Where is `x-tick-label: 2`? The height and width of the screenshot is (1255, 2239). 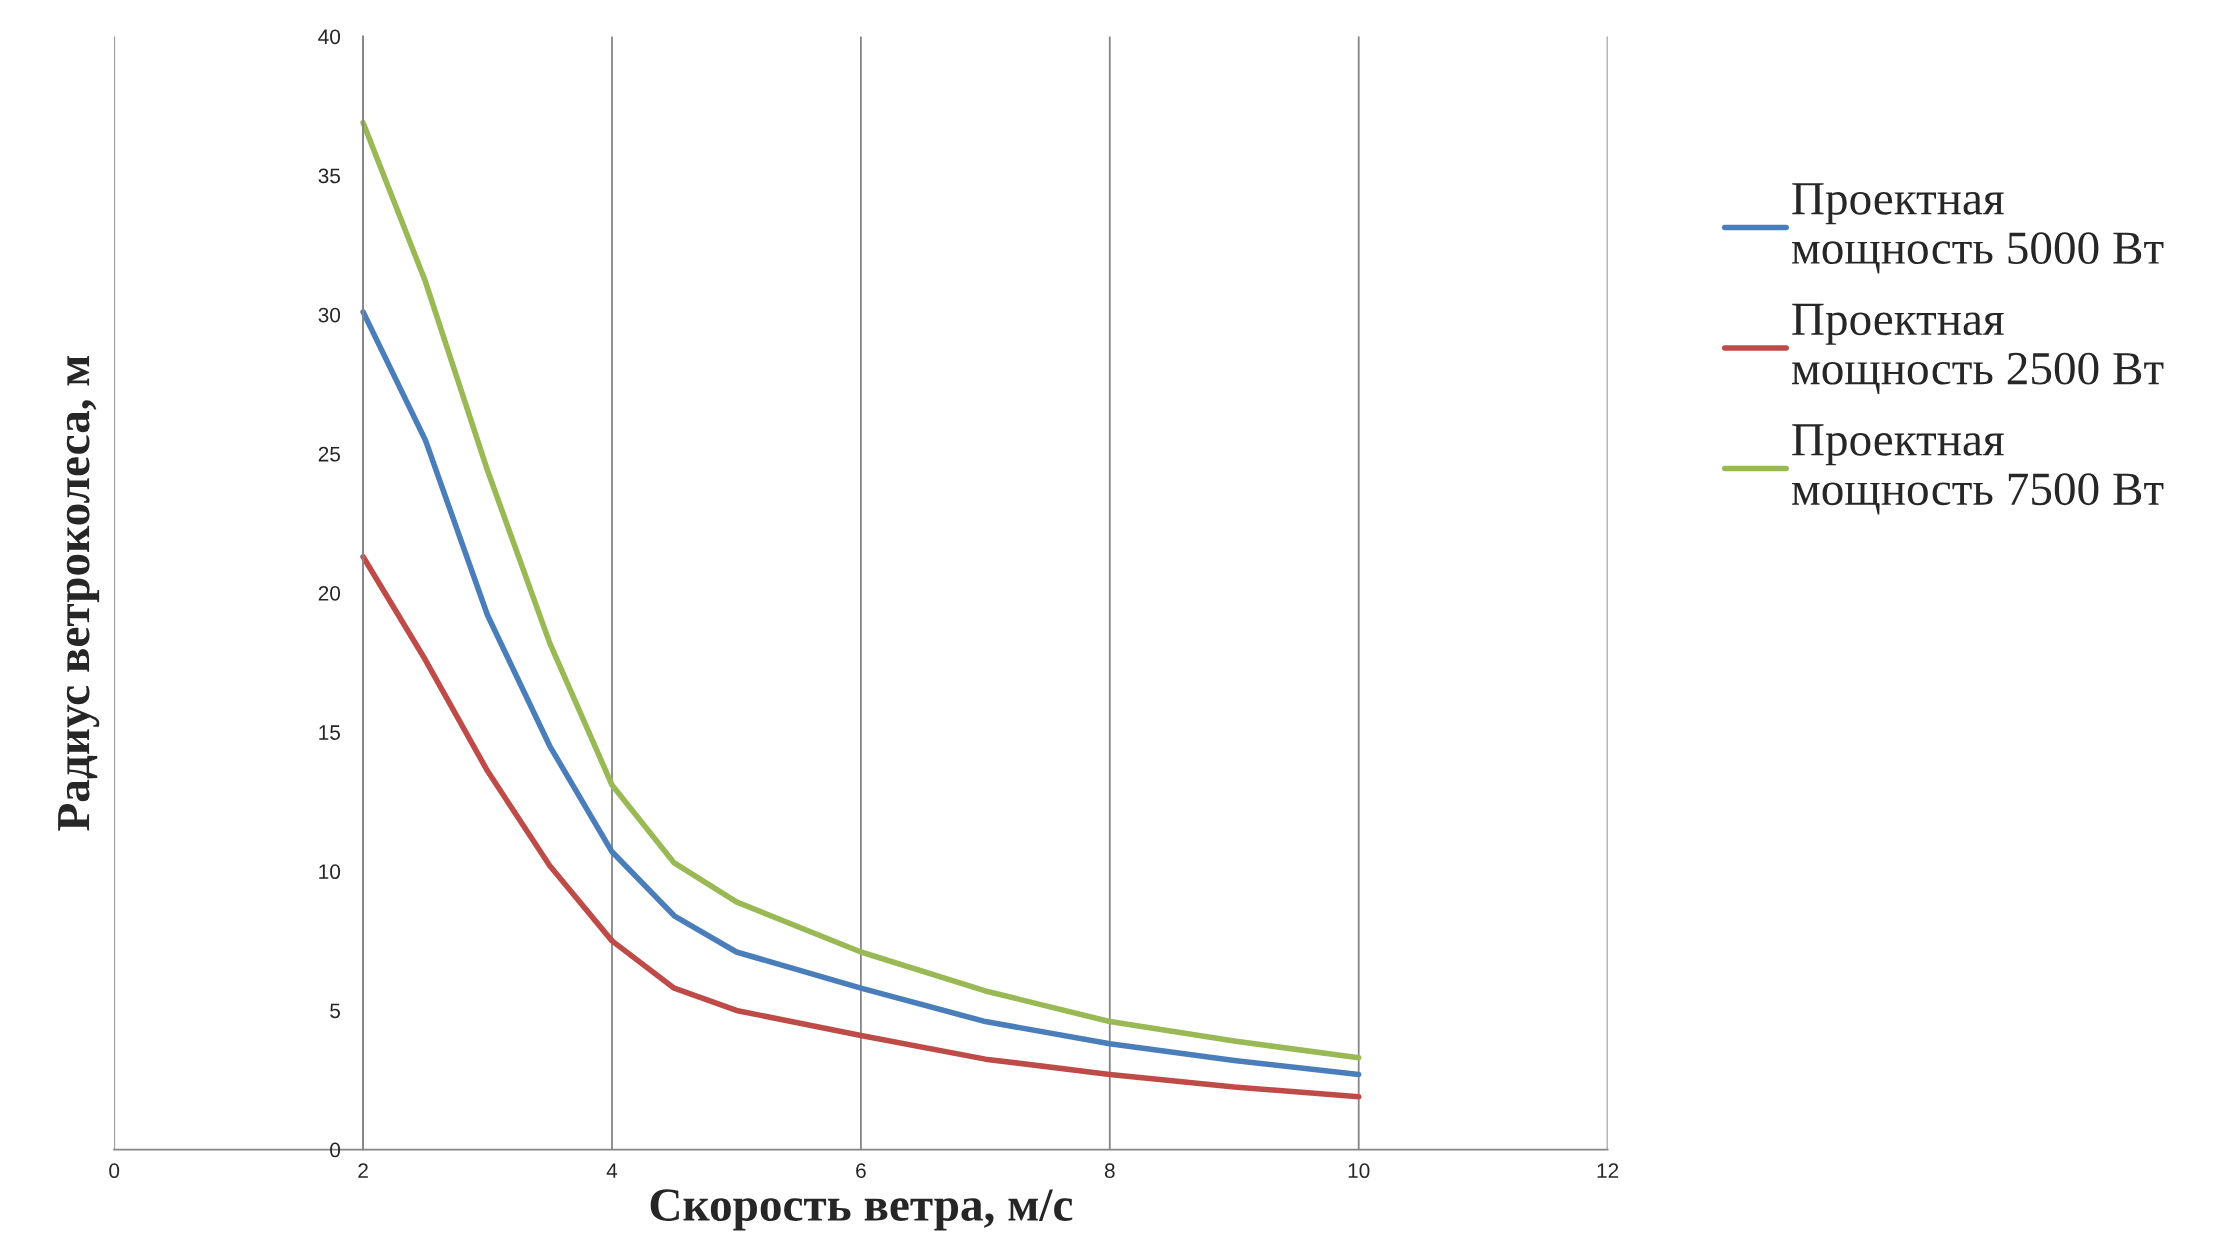
x-tick-label: 2 is located at coordinates (363, 1170).